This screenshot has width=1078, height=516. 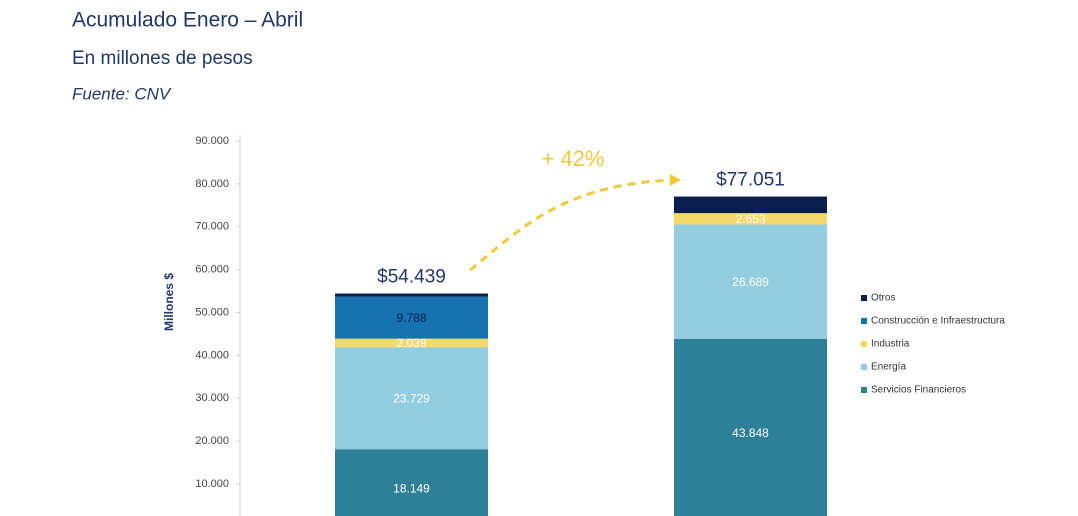 I want to click on total-label: $77.051, so click(x=750, y=180).